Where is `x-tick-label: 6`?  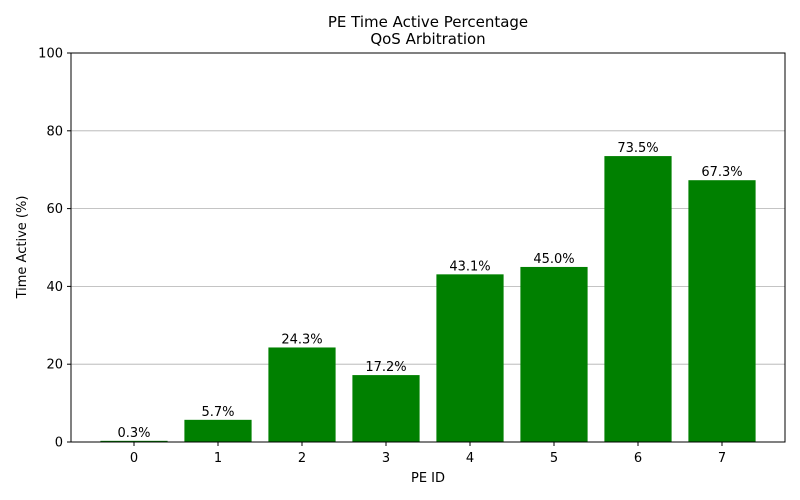
x-tick-label: 6 is located at coordinates (638, 458).